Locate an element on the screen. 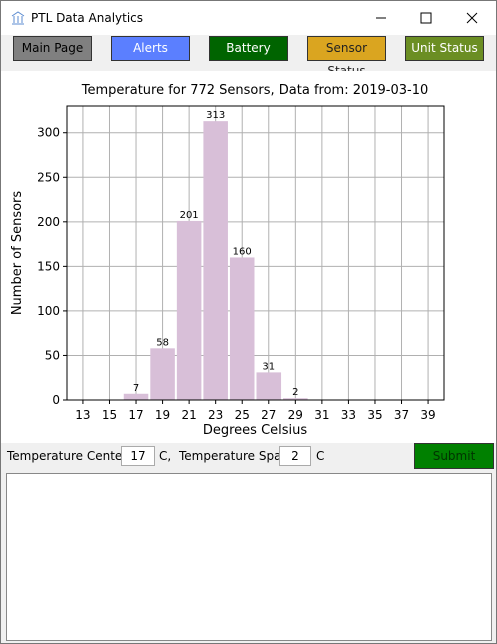 The image size is (497, 644). close is located at coordinates (472, 18).